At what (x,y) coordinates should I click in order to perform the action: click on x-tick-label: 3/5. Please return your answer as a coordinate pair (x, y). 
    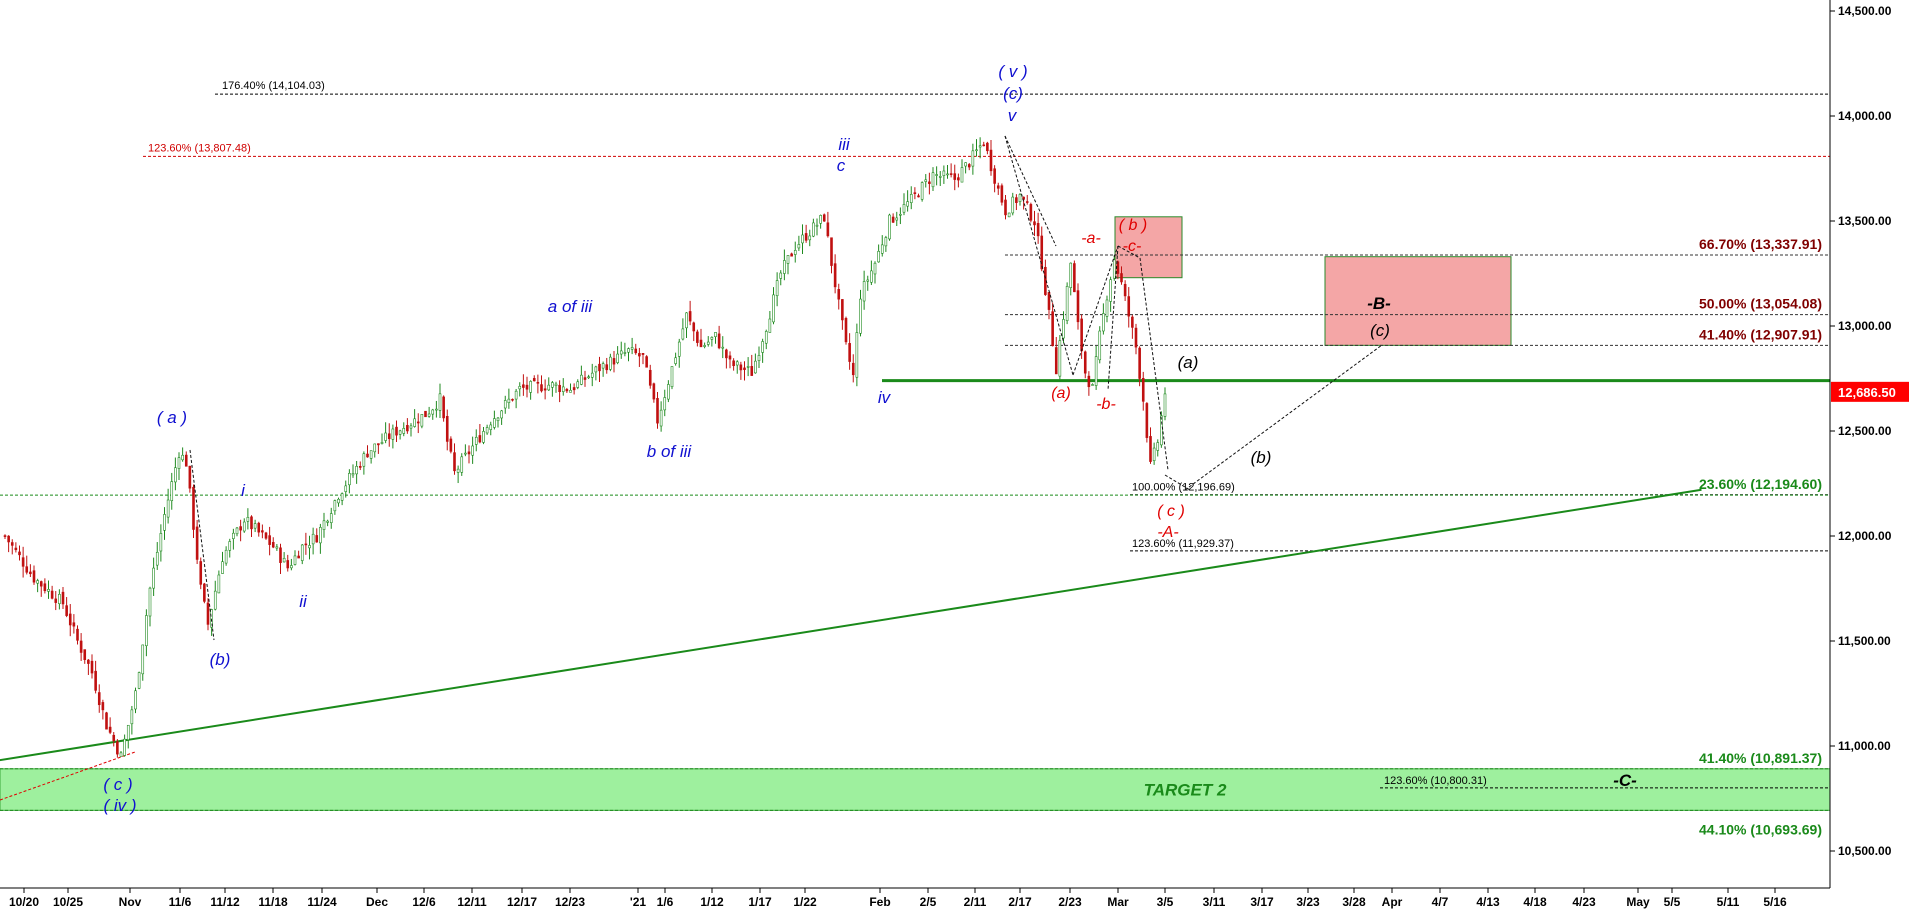
    Looking at the image, I should click on (1165, 902).